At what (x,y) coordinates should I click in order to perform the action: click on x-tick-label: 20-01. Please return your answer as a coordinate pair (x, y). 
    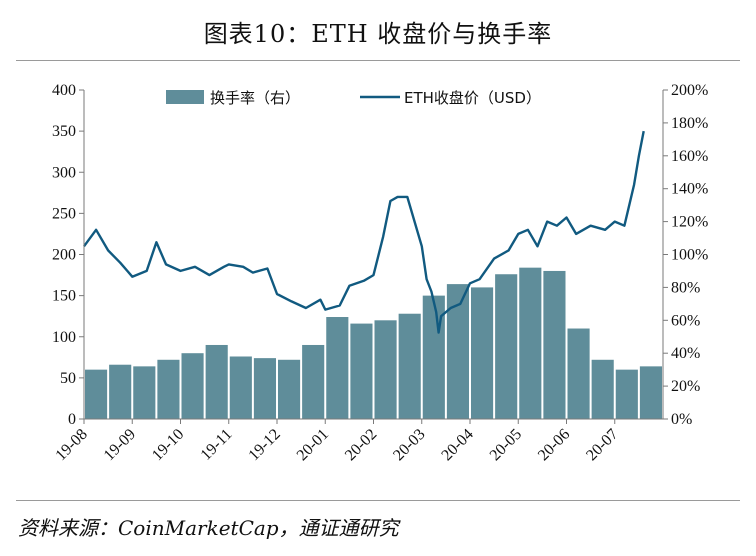
    Looking at the image, I should click on (313, 445).